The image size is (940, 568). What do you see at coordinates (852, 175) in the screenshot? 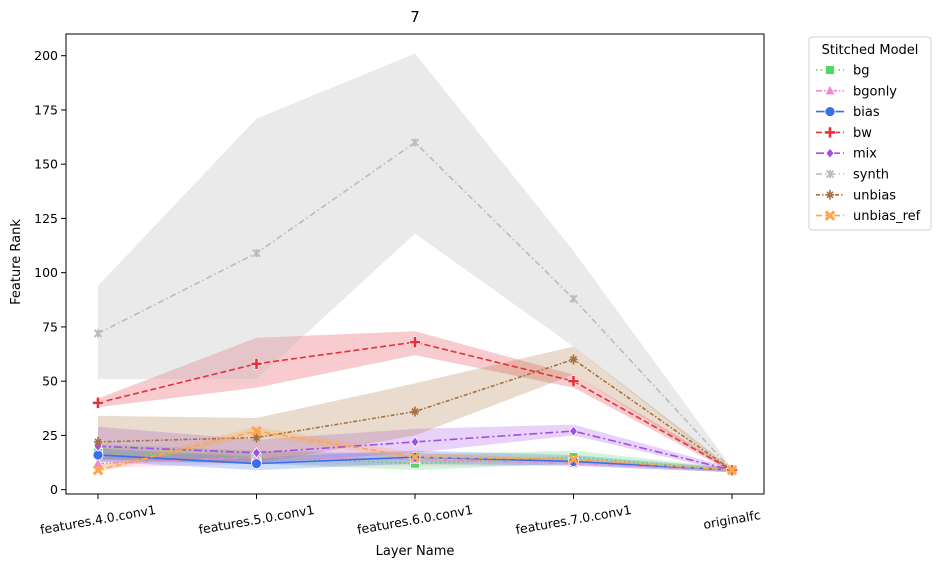
I see `legend-item-synth: synth` at bounding box center [852, 175].